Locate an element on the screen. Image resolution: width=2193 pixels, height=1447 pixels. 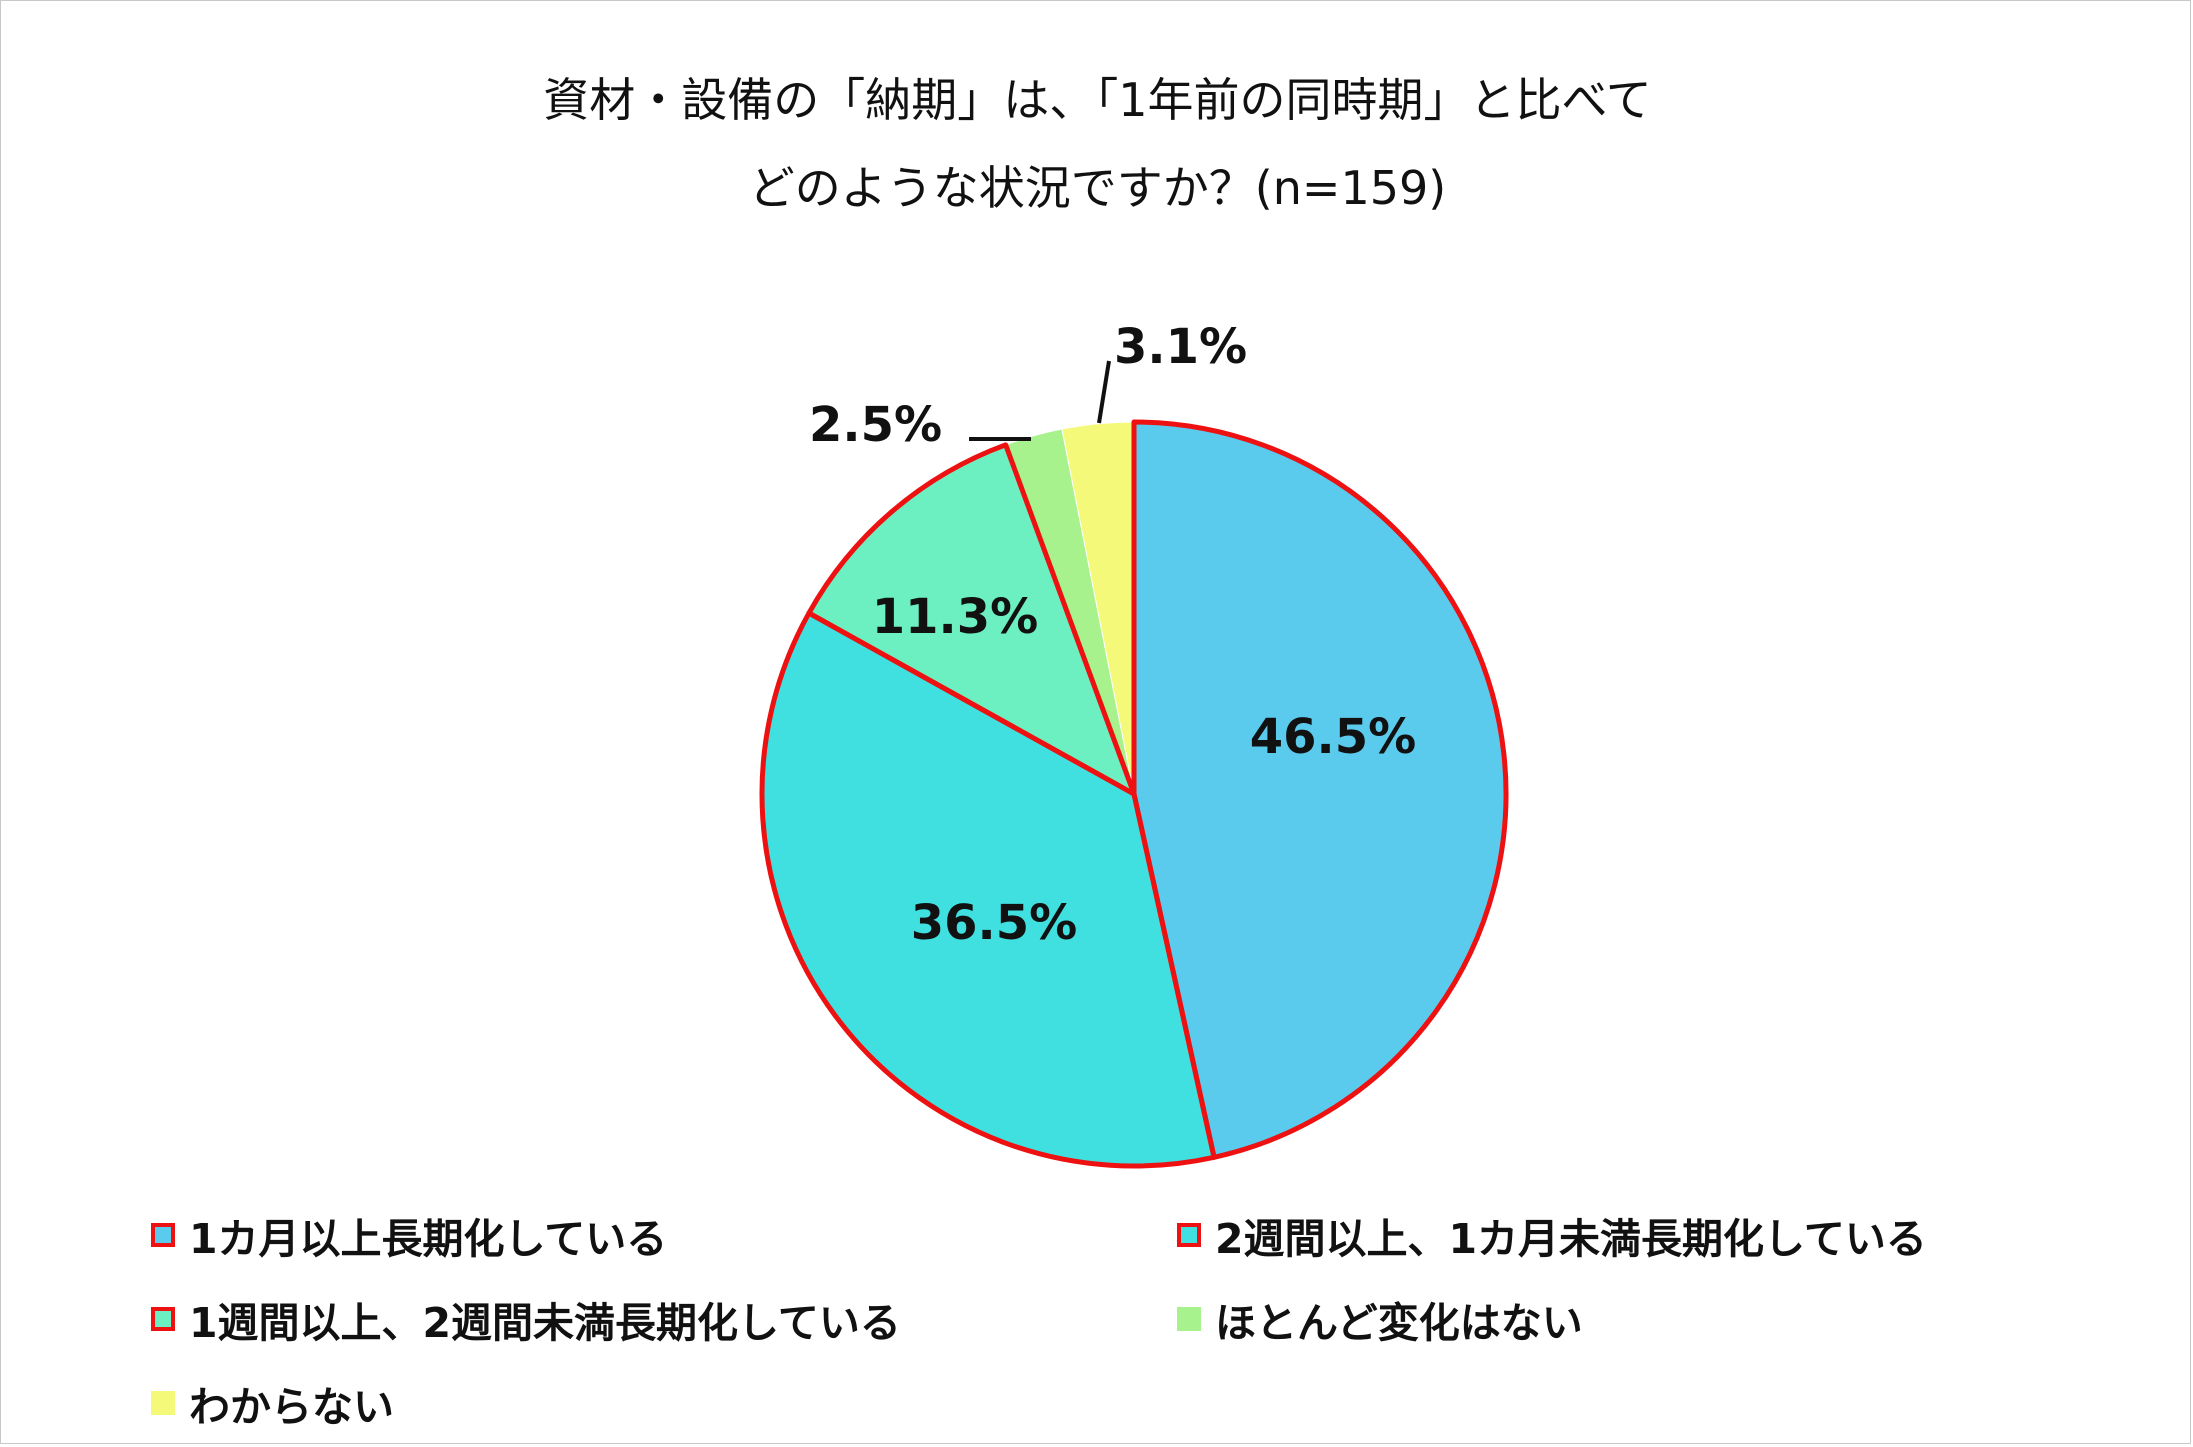
legend-label-3: 1週間以上、2週間未満長期化している is located at coordinates (545, 1323).